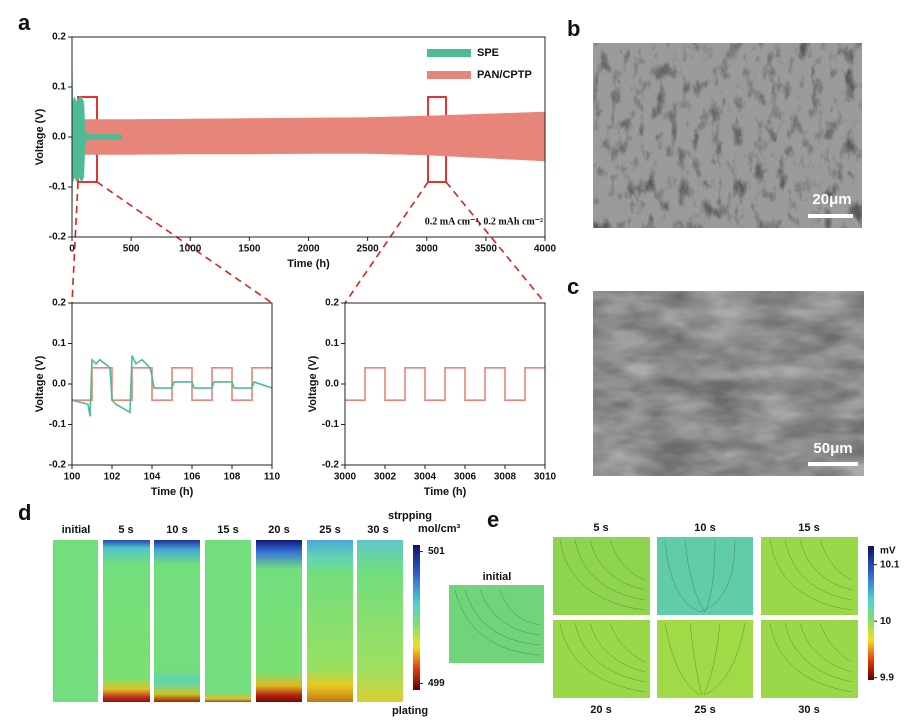 The width and height of the screenshot is (905, 724). What do you see at coordinates (653, 617) in the screenshot?
I see `streamlines` at bounding box center [653, 617].